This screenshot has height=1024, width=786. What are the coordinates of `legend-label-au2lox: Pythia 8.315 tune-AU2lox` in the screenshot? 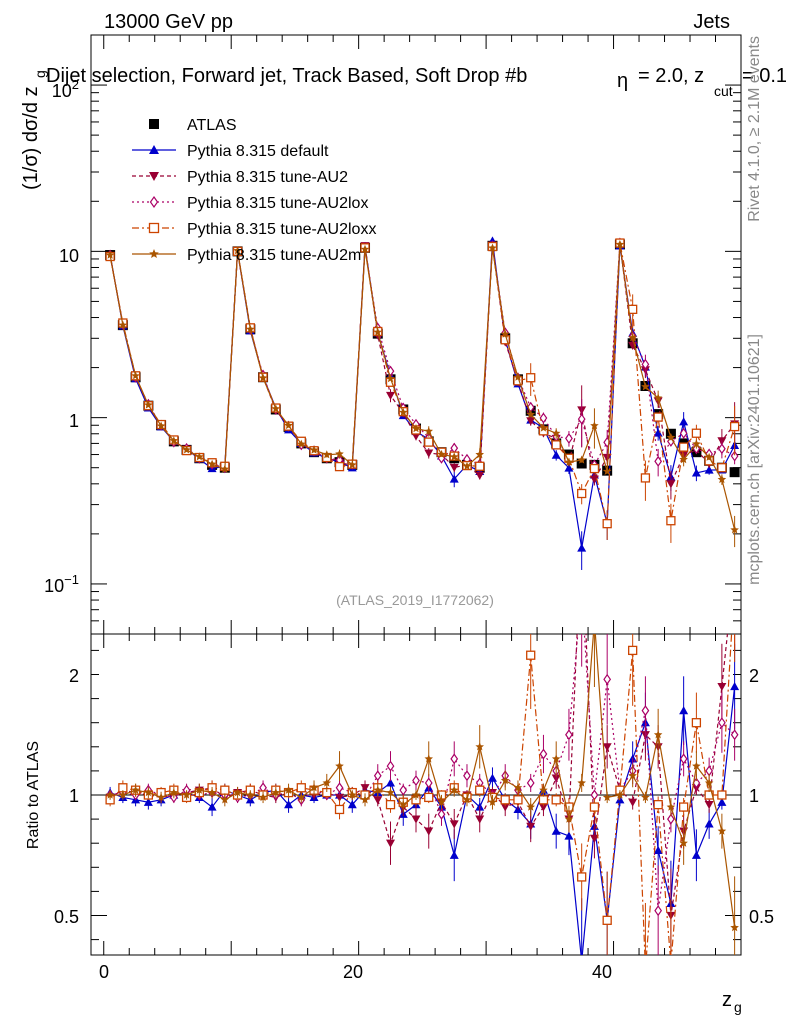 It's located at (277, 203).